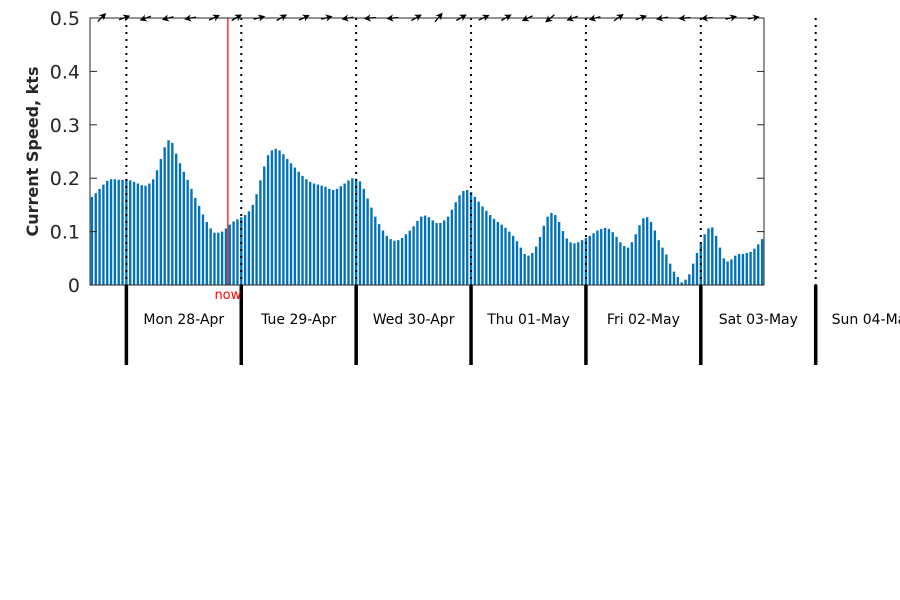 This screenshot has width=900, height=600. Describe the element at coordinates (227, 295) in the screenshot. I see `now-label: now` at that location.